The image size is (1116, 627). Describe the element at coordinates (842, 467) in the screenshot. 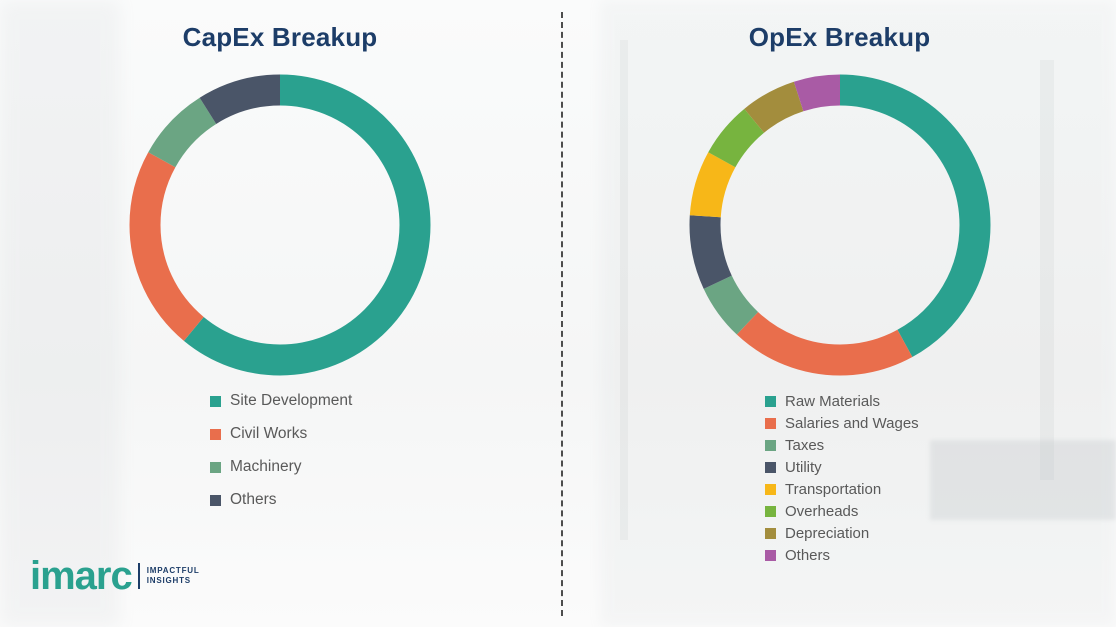

I see `legend-item-utility: Utility` at that location.